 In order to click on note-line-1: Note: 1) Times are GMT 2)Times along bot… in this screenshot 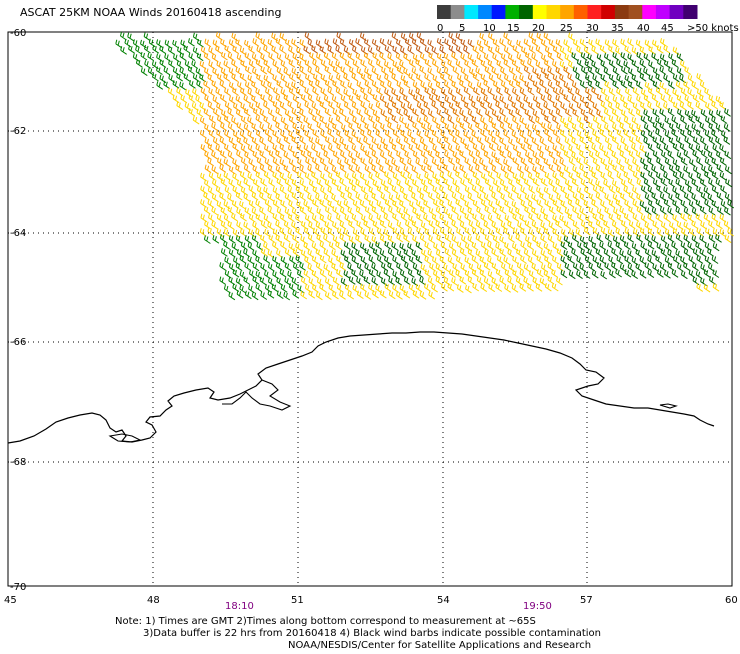, I will do `click(325, 621)`.